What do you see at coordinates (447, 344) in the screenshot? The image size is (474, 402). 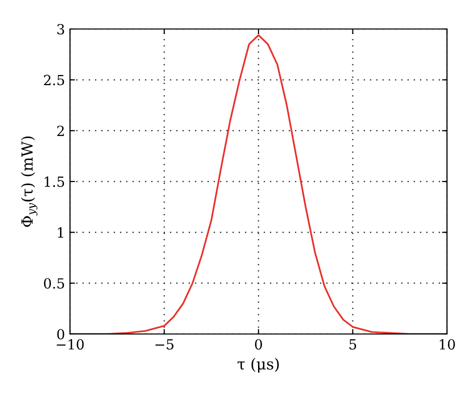 I see `x-tick-label: 10` at bounding box center [447, 344].